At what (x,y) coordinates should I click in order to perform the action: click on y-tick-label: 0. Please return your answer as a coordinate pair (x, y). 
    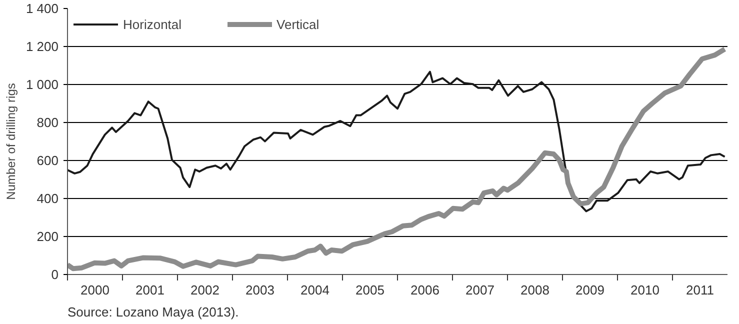
    Looking at the image, I should click on (55, 274).